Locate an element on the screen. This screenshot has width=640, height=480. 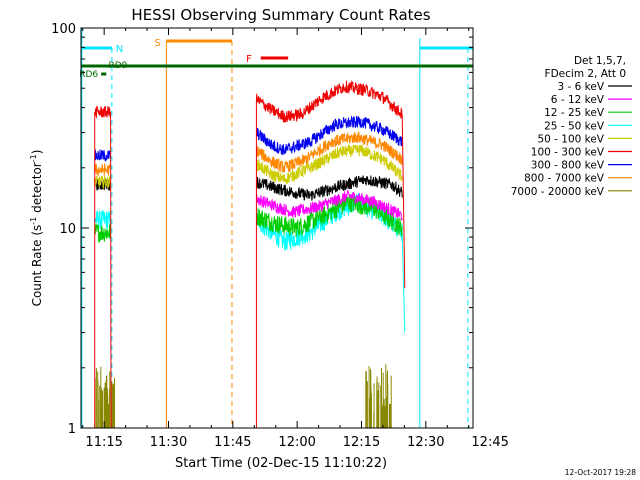
legend-entry-label: 7000 - 20000 keV is located at coordinates (558, 192).